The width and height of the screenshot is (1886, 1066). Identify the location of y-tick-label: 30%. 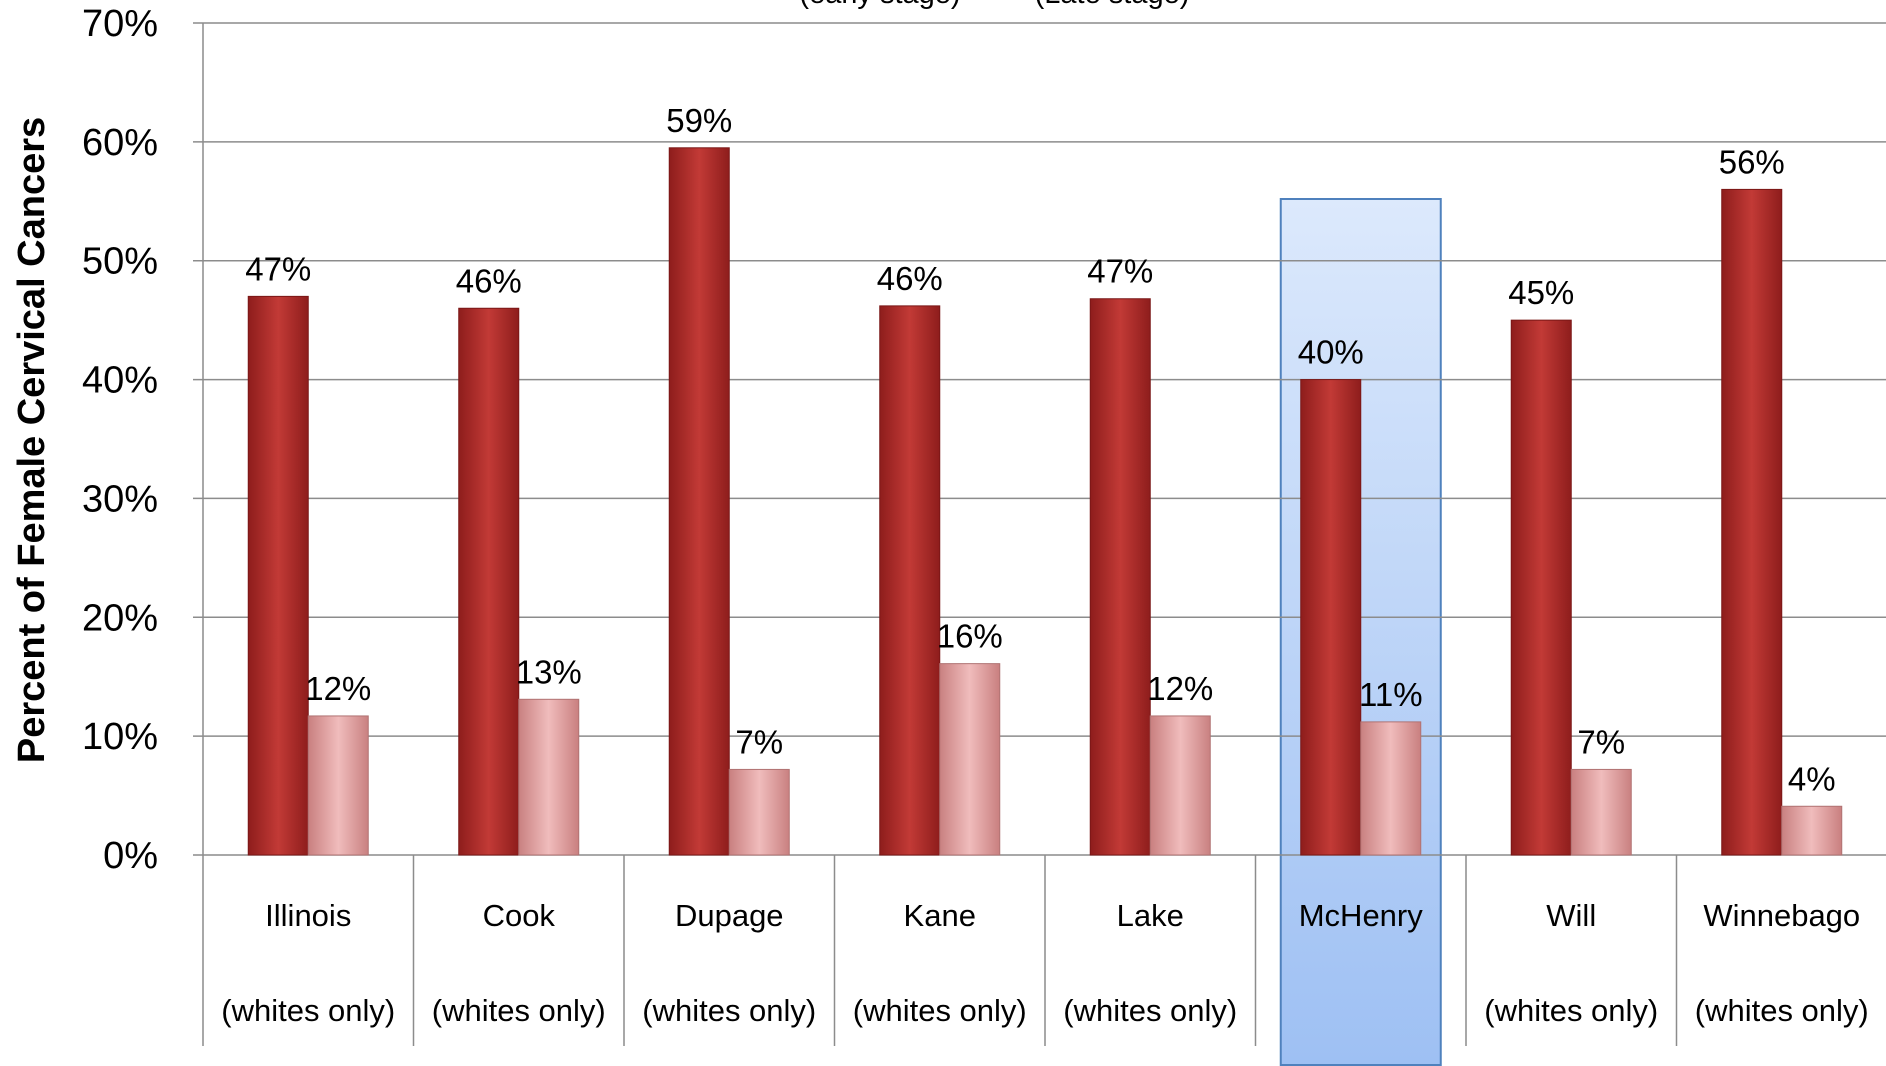
(120, 499).